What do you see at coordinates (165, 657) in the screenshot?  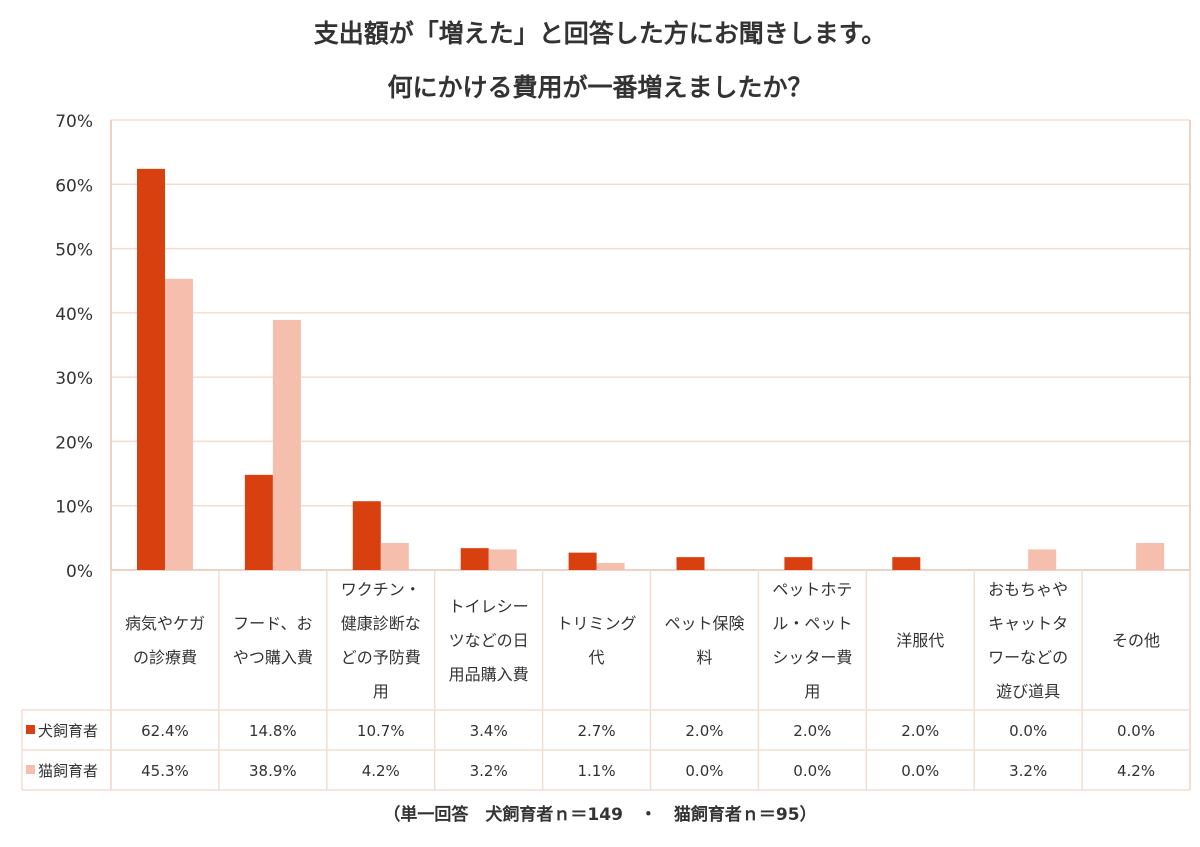 I see `category-label: の診療費` at bounding box center [165, 657].